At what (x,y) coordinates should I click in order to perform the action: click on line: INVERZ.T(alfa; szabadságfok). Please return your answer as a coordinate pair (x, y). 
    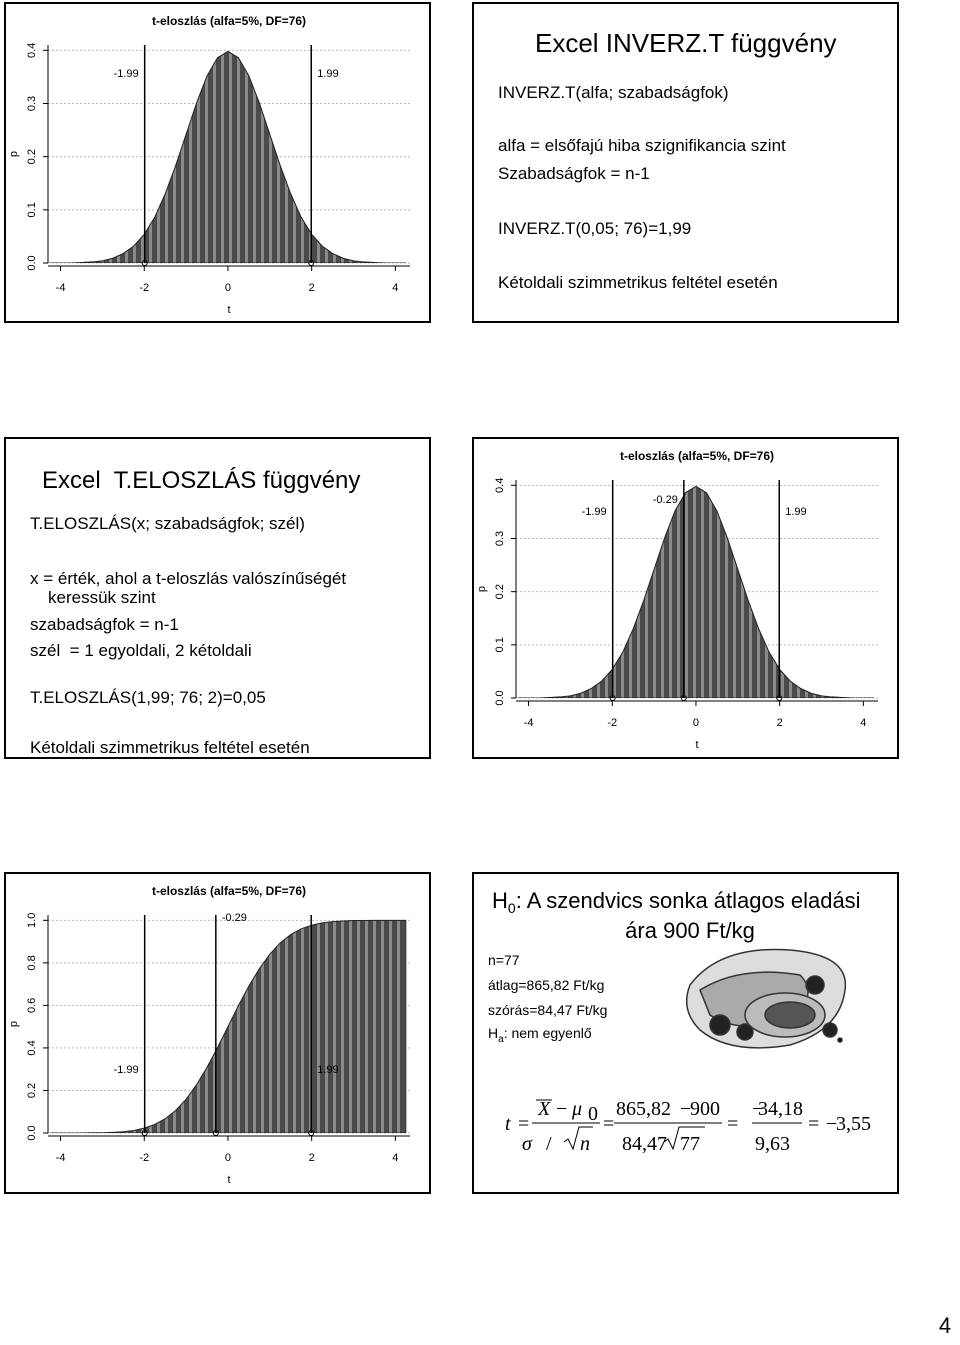
    Looking at the image, I should click on (613, 92).